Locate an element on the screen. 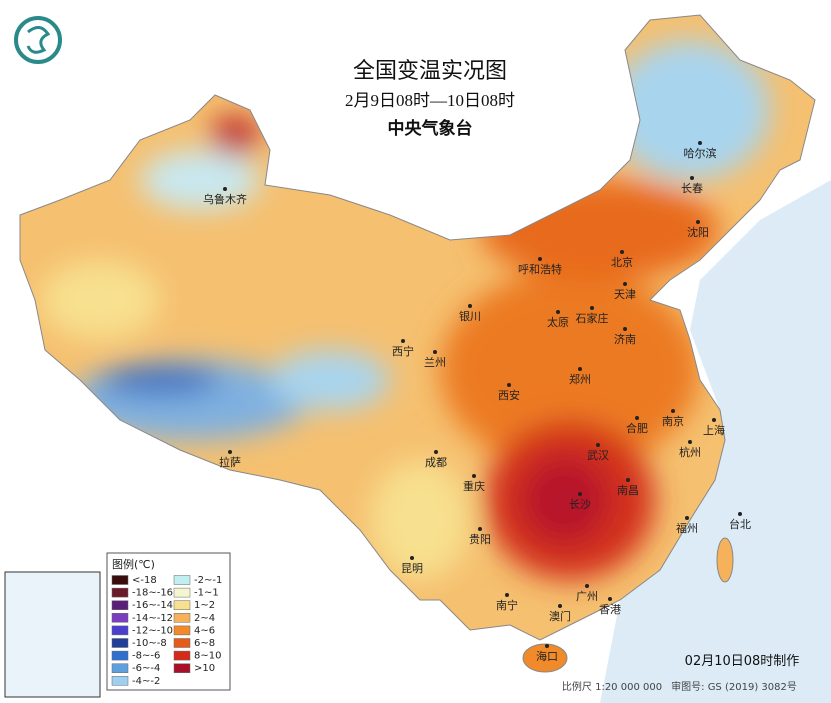  legend-label: -12~-10 is located at coordinates (152, 630).